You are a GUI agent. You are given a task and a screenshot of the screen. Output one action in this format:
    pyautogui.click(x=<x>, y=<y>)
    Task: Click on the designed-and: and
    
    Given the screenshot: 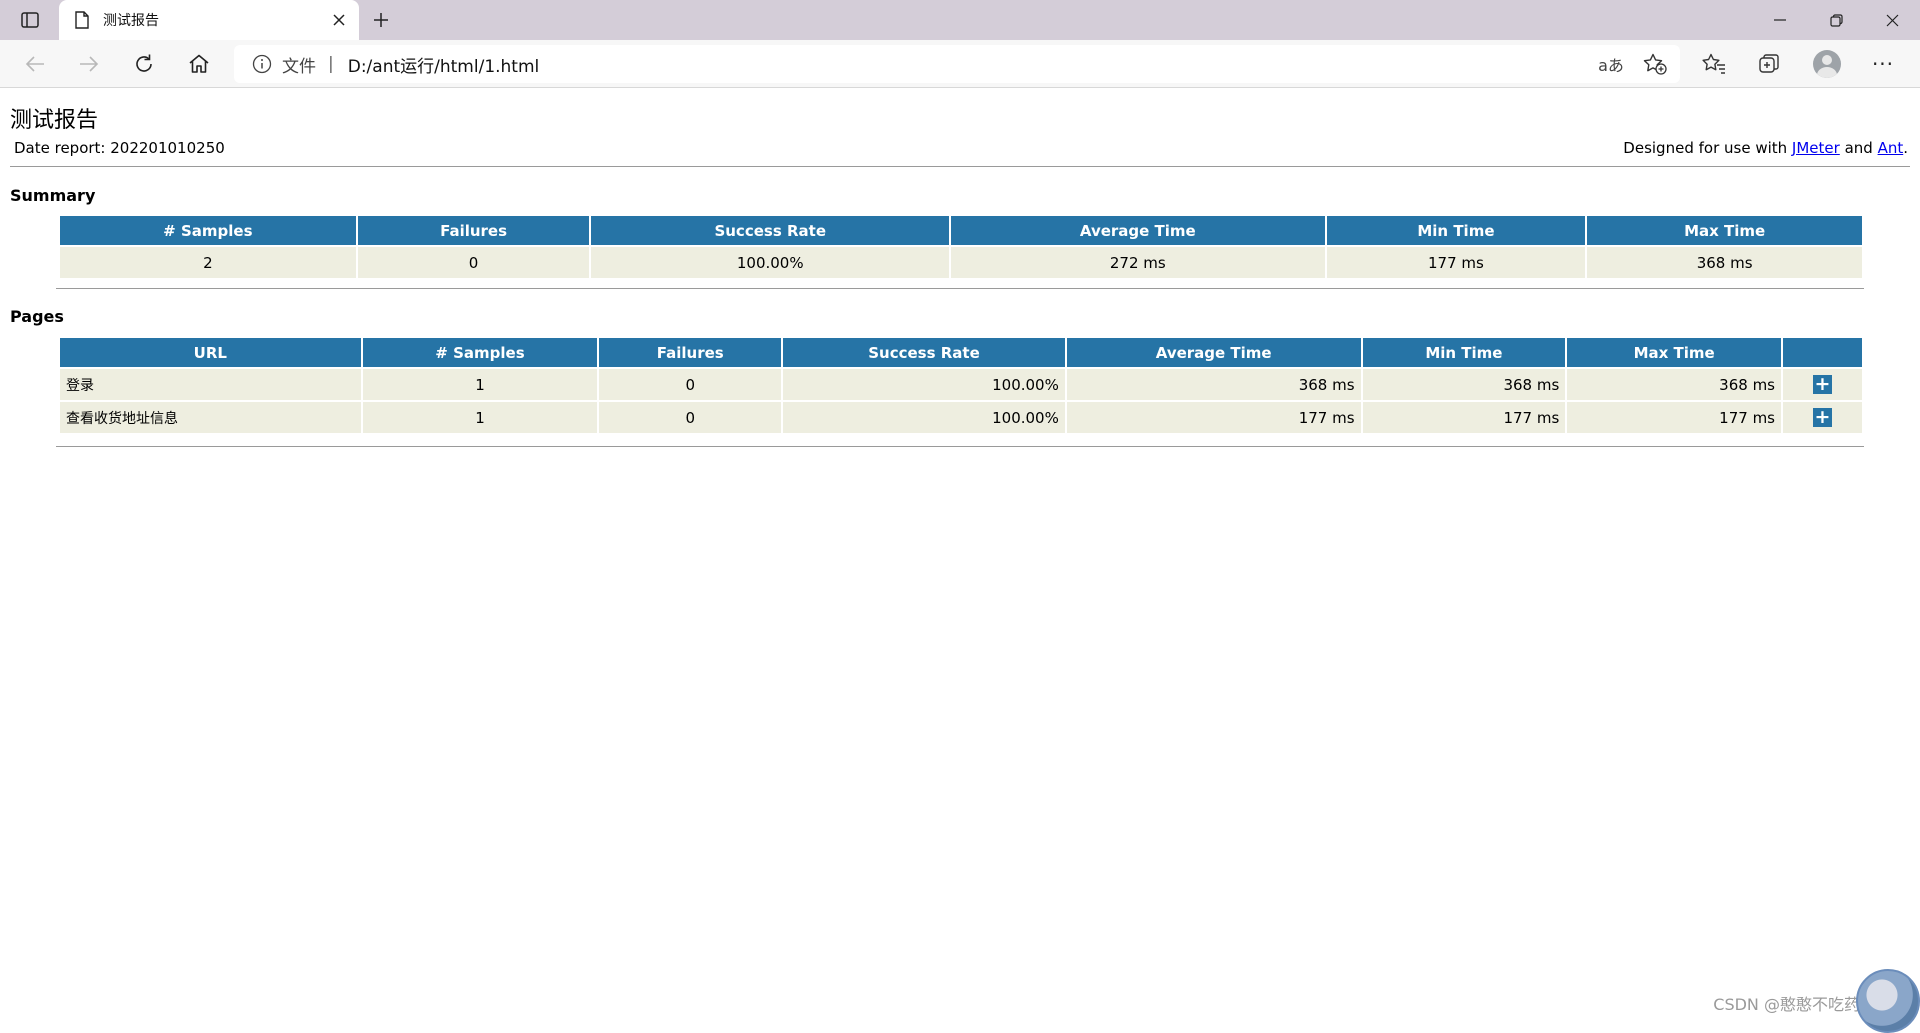 What is the action you would take?
    pyautogui.click(x=1858, y=148)
    